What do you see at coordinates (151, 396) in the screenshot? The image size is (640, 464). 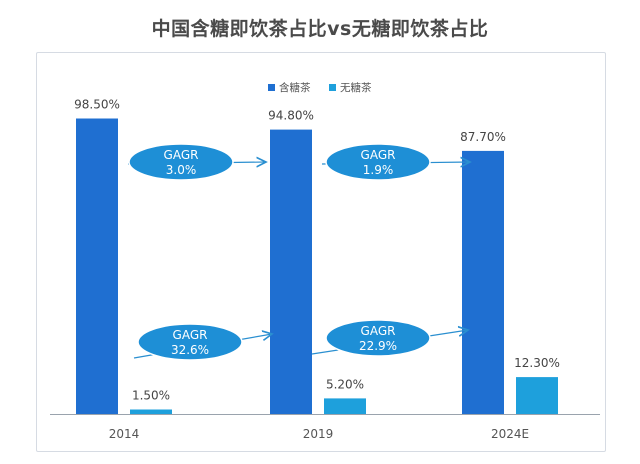 I see `data-label-2014-series-2: 1.50%` at bounding box center [151, 396].